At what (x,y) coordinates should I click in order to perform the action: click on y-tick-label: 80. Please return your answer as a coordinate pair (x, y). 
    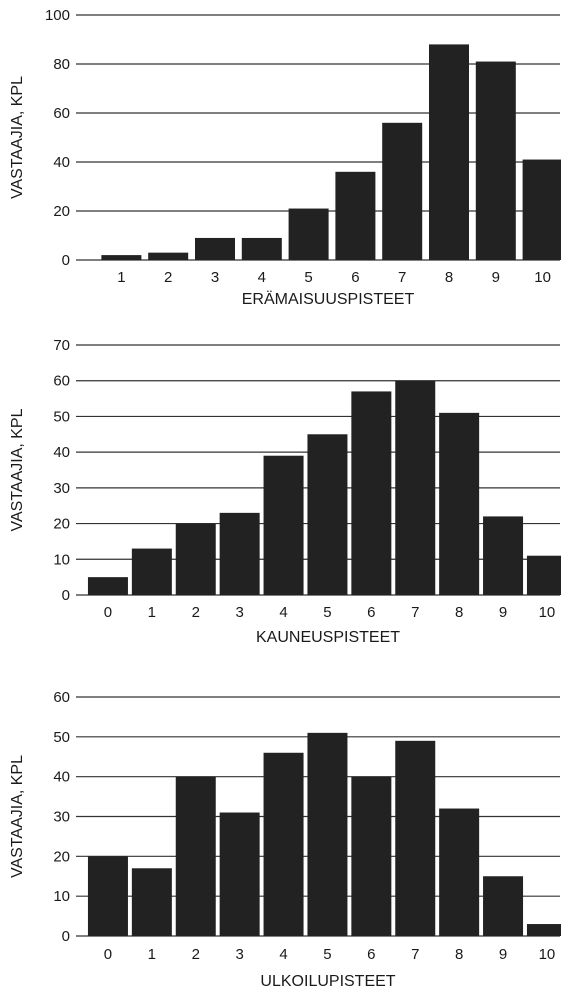
    Looking at the image, I should click on (61, 64).